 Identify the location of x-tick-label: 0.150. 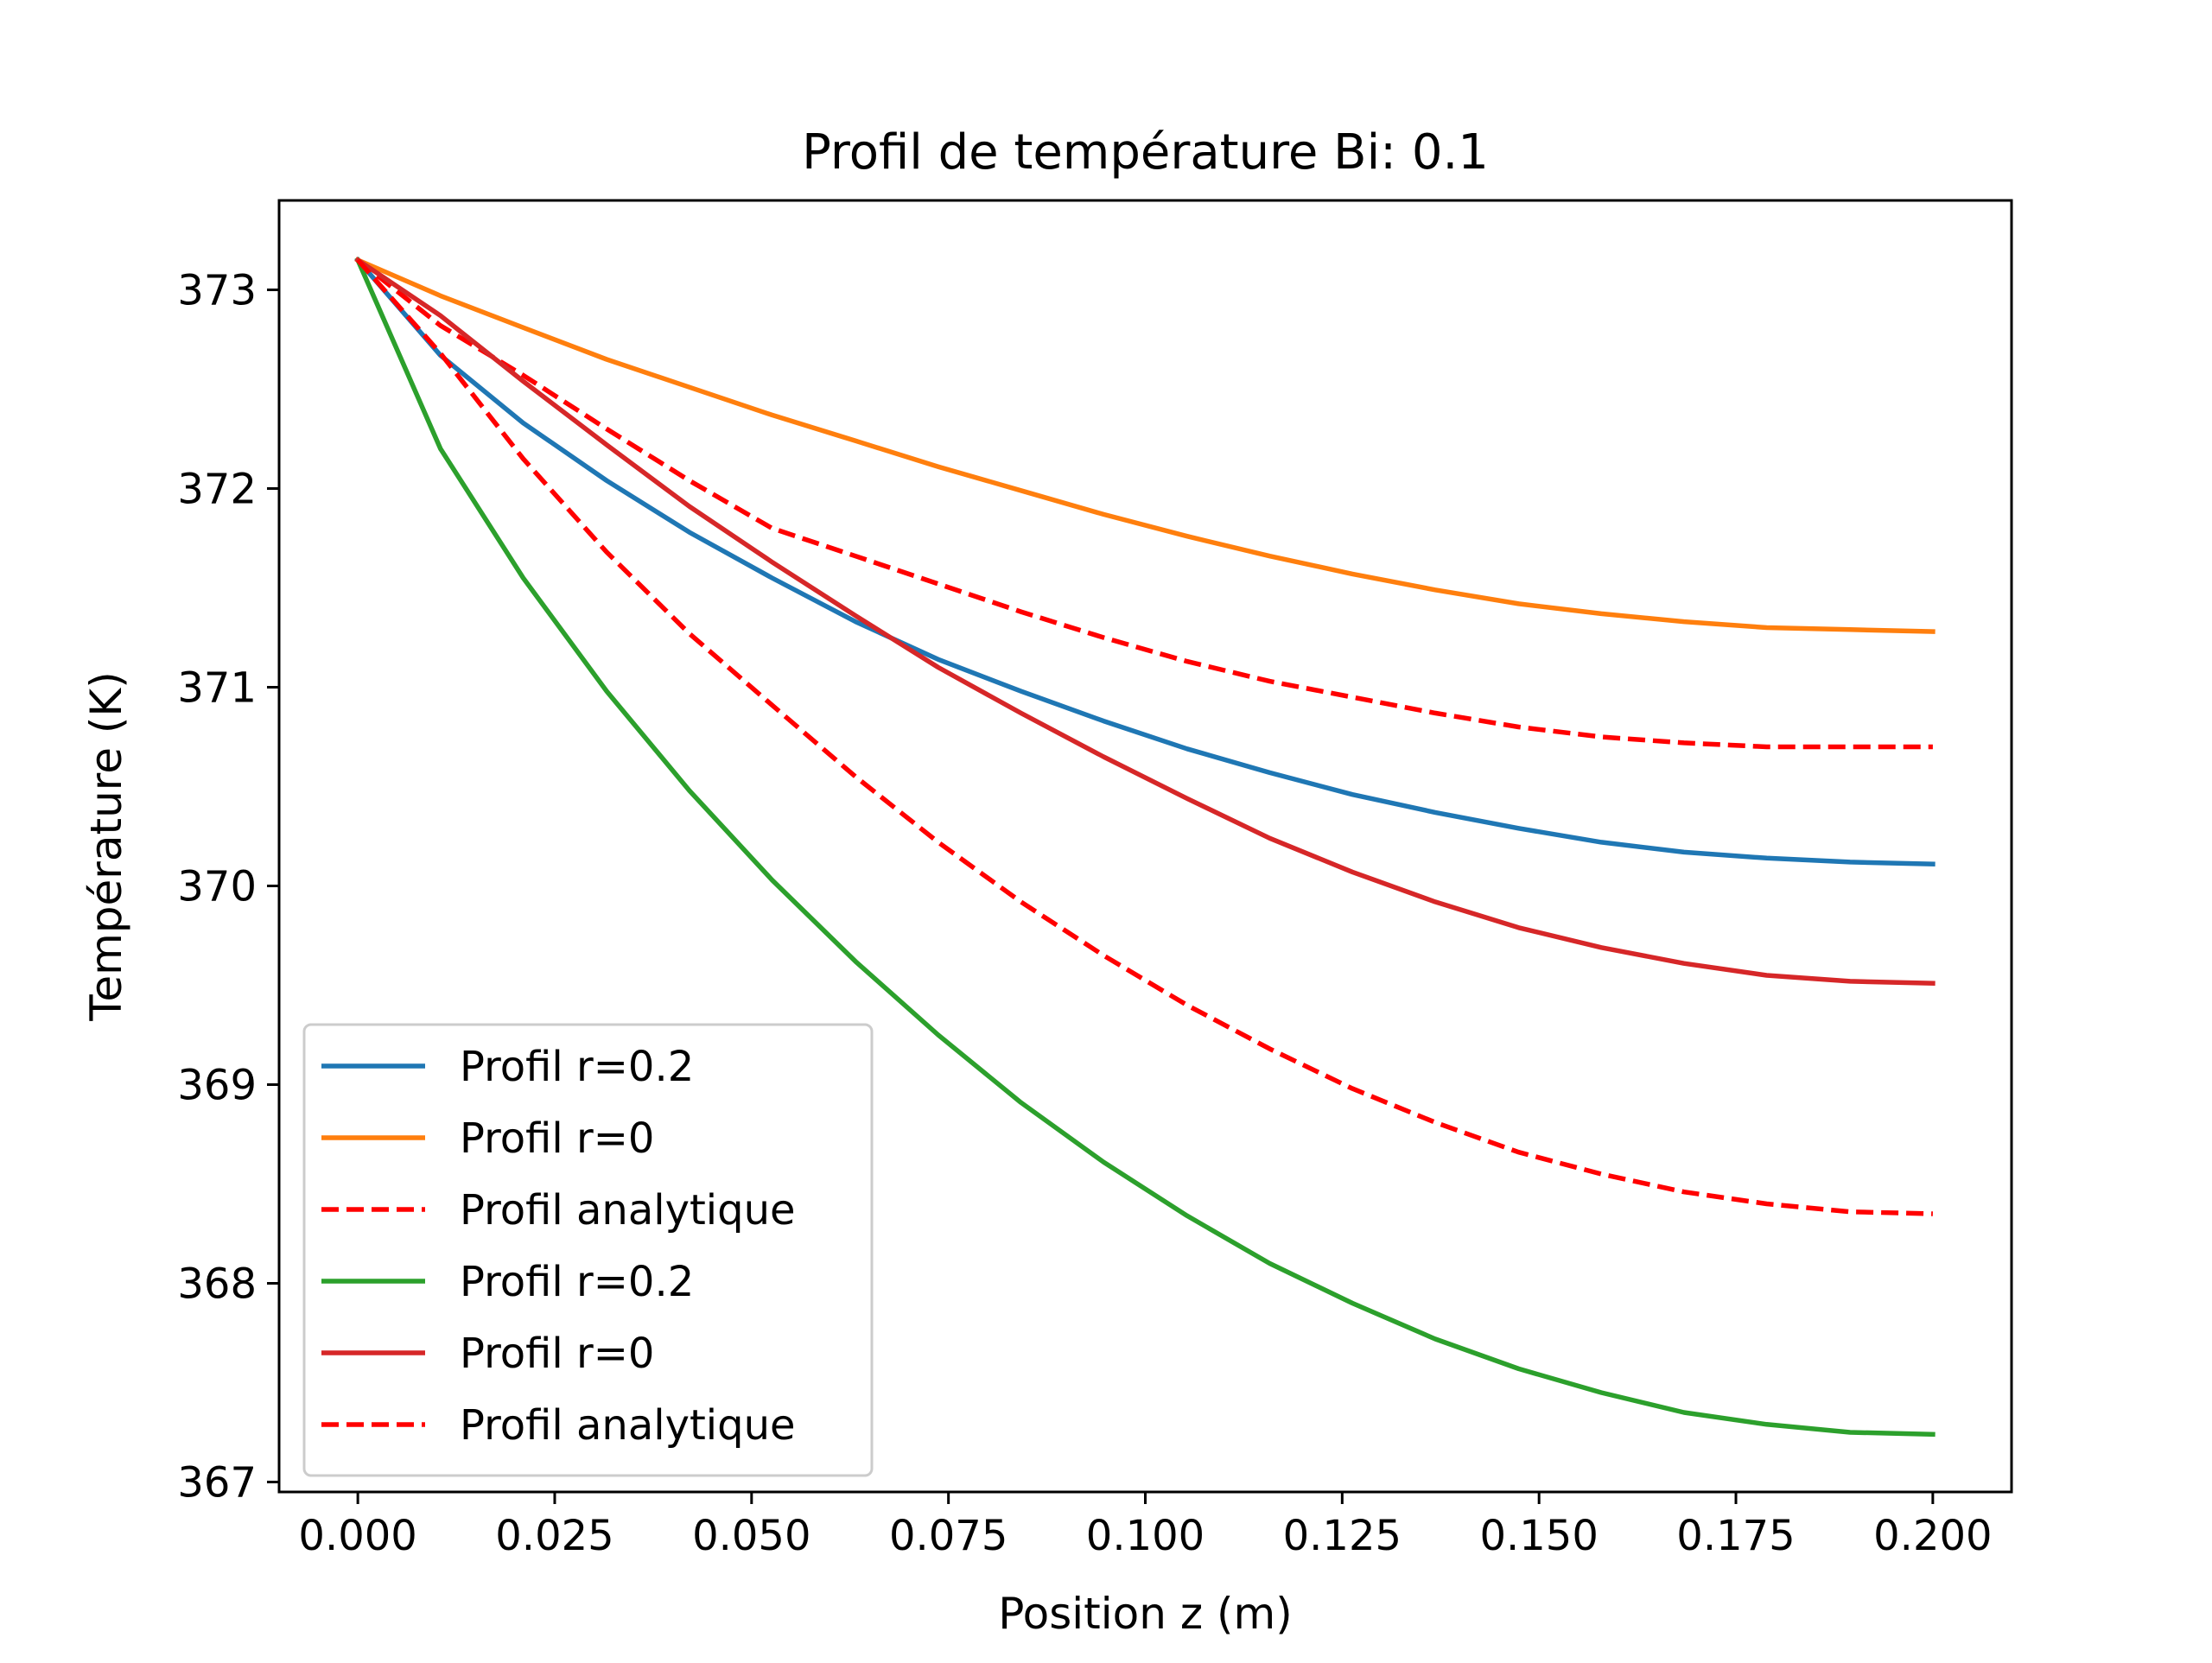
(1538, 1536).